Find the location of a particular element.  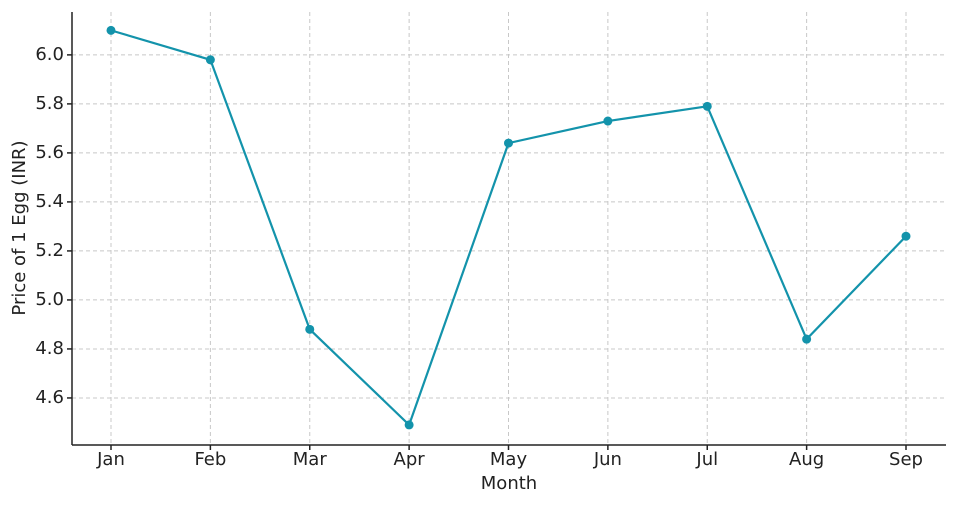

x-tick-label: Jul is located at coordinates (706, 459).